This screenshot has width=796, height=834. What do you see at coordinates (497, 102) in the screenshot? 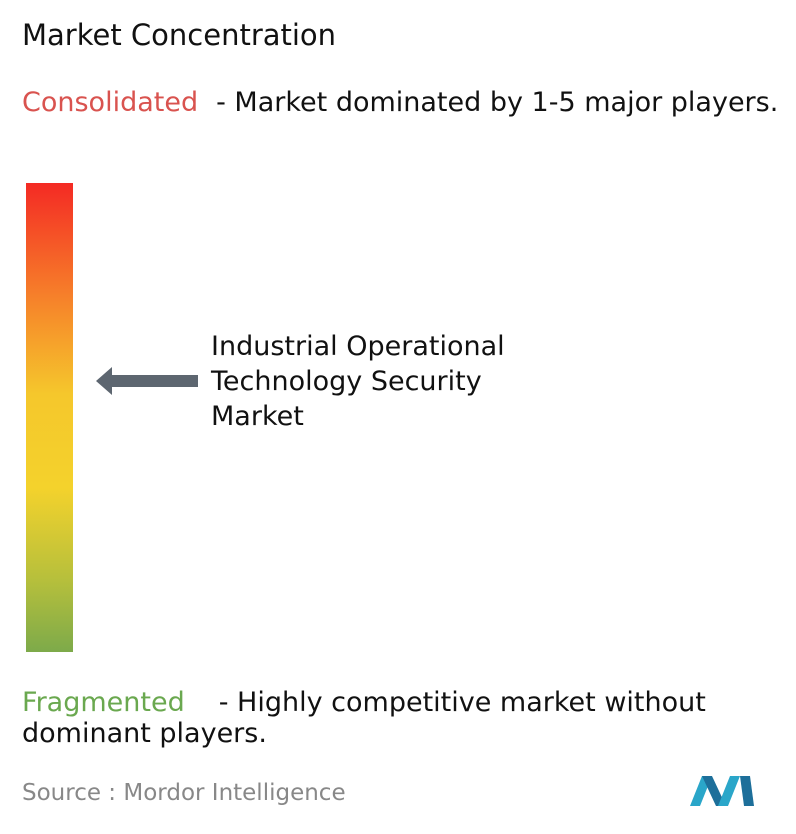
I see `consolidated-description: - Market dominated by 1-5 major players.` at bounding box center [497, 102].